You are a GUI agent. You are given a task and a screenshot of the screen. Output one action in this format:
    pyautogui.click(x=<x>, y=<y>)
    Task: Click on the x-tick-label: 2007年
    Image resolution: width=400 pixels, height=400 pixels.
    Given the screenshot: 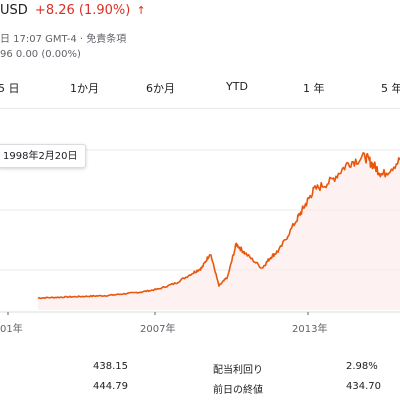 What is the action you would take?
    pyautogui.click(x=158, y=329)
    